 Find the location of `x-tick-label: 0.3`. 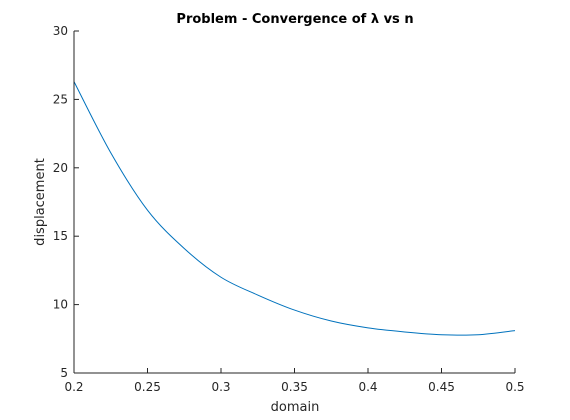

x-tick-label: 0.3 is located at coordinates (220, 387).